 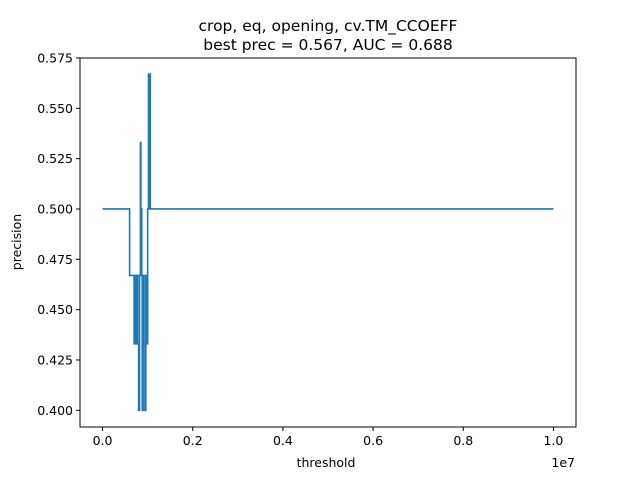 I want to click on x-axis-offset-label: 1e7, so click(x=563, y=462).